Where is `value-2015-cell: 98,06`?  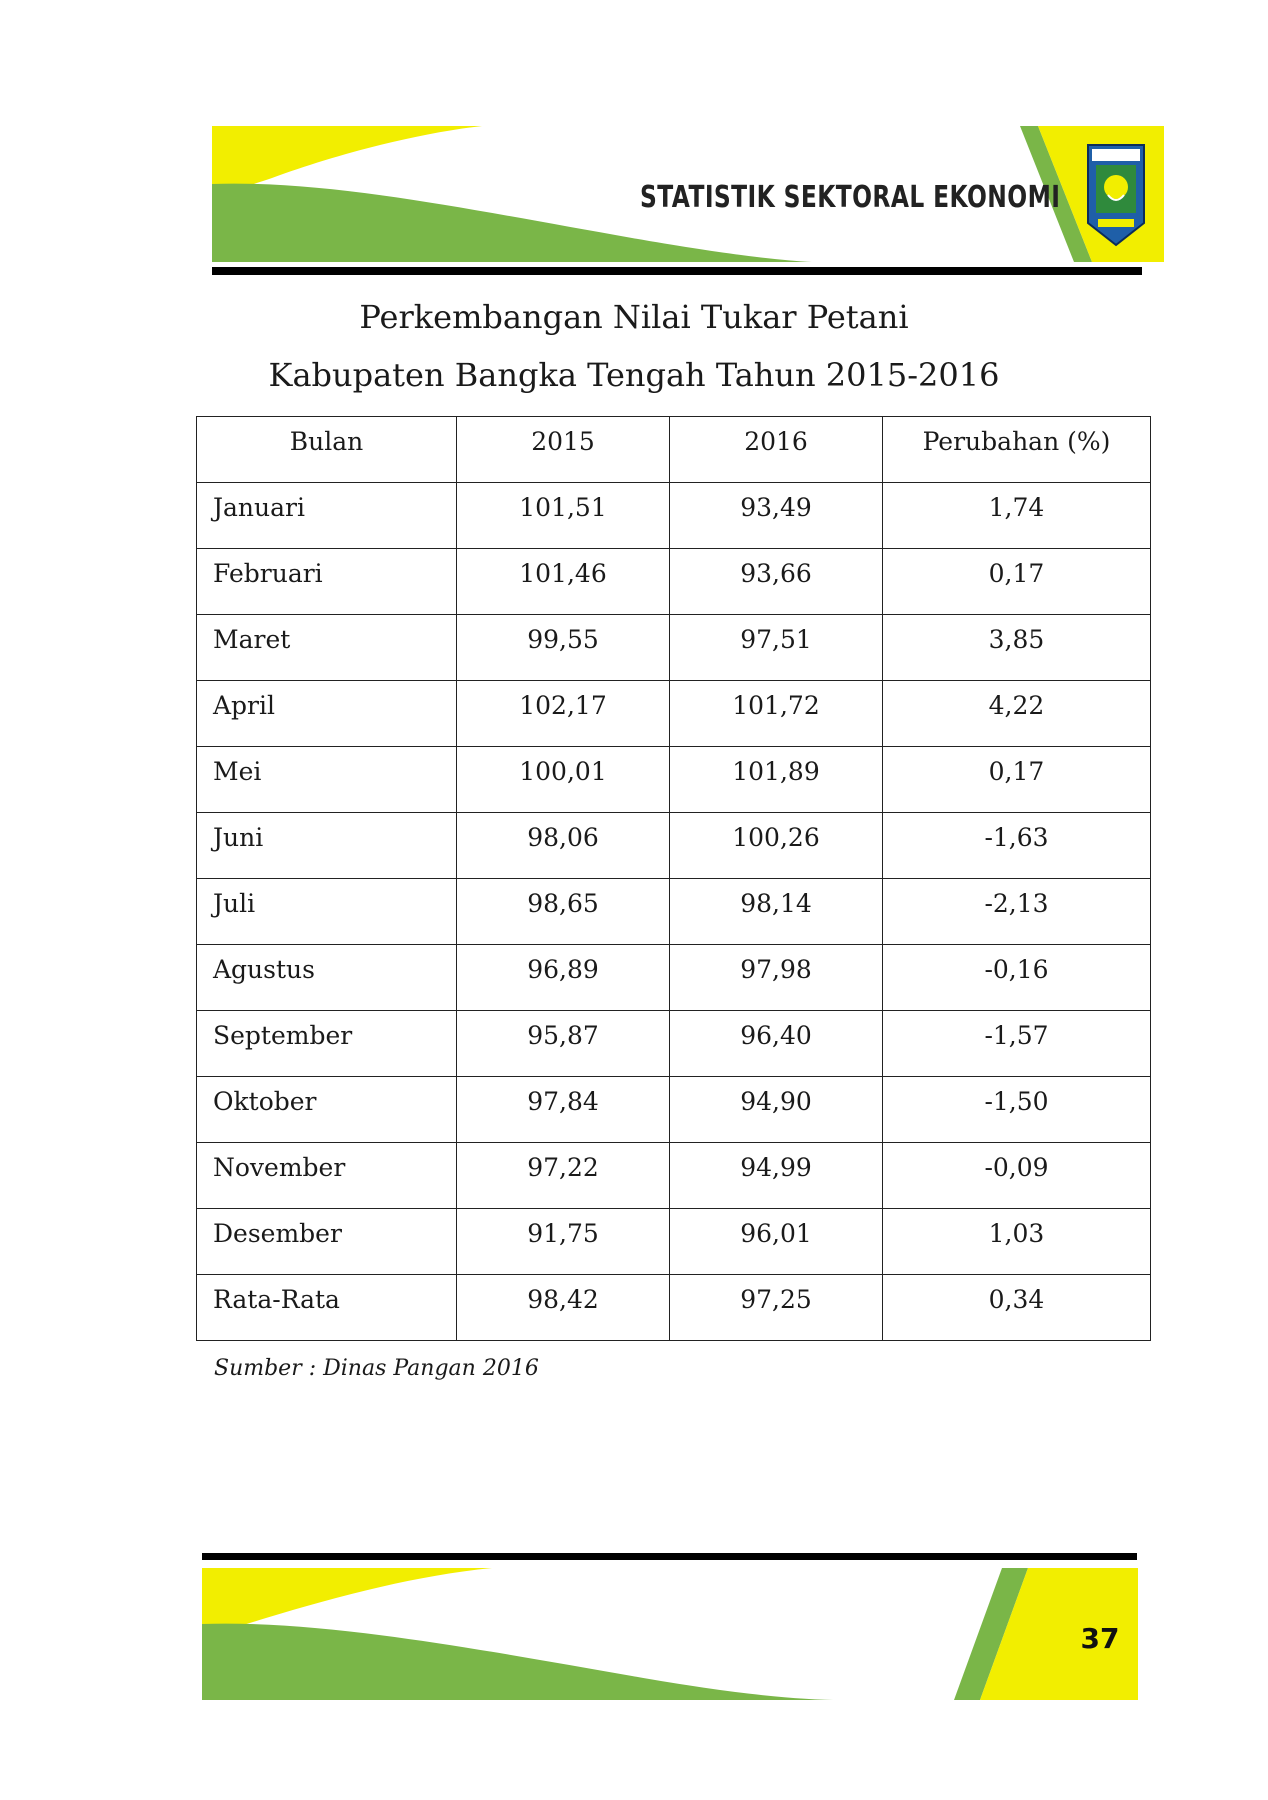
value-2015-cell: 98,06 is located at coordinates (563, 845).